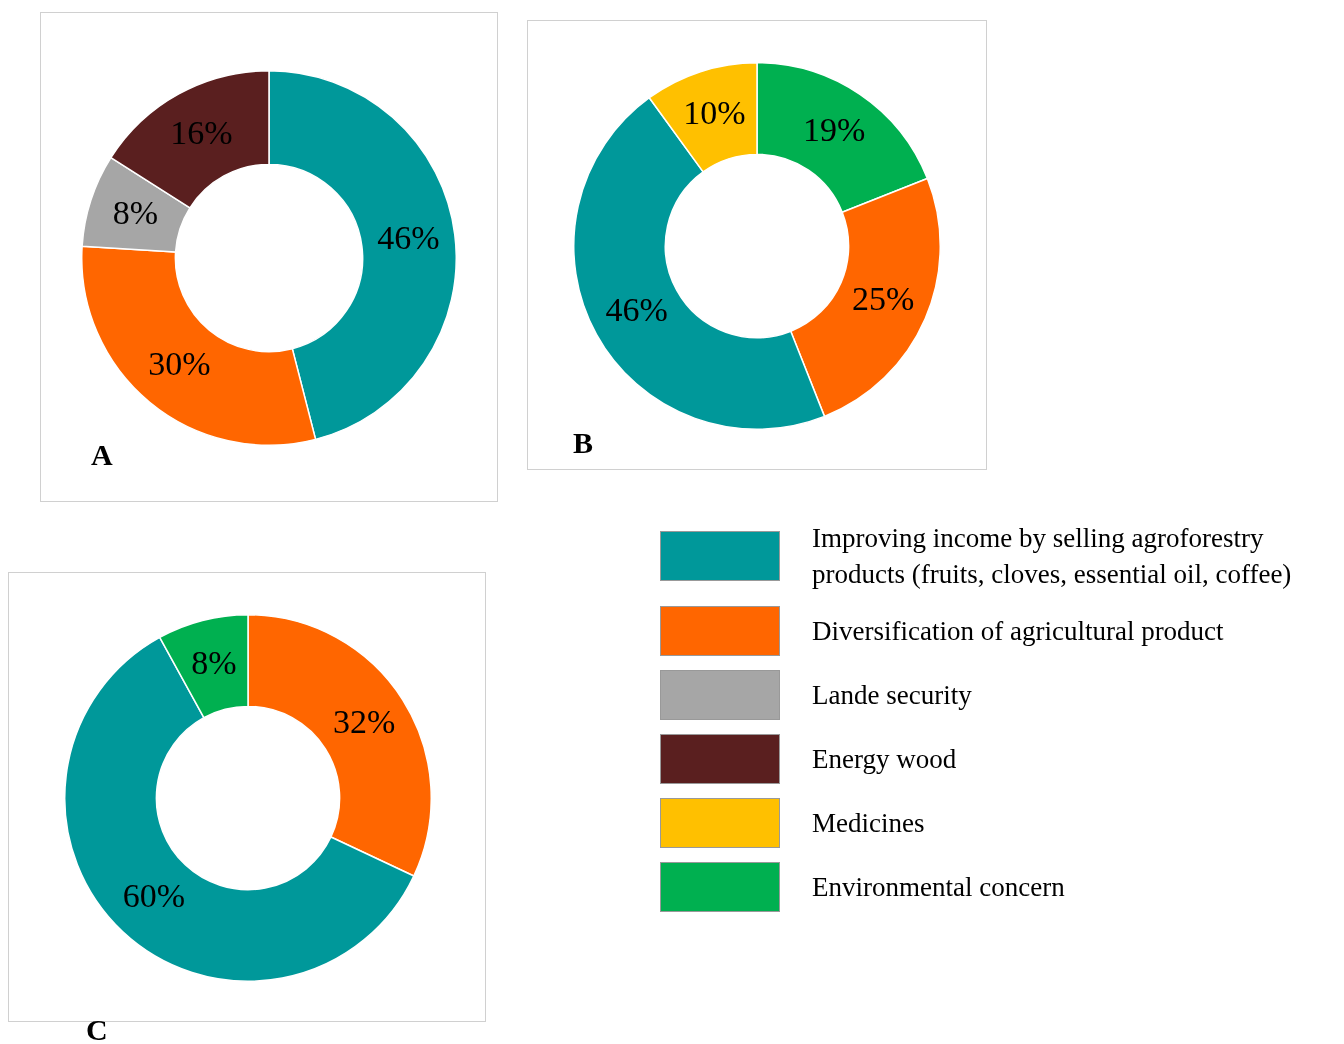 The height and width of the screenshot is (1044, 1344). Describe the element at coordinates (201, 132) in the screenshot. I see `data-label: 16%` at that location.